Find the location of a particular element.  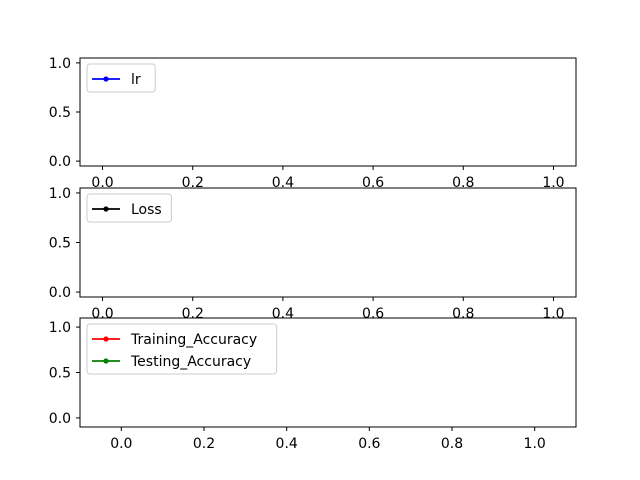

legend-label: lr is located at coordinates (136, 80).